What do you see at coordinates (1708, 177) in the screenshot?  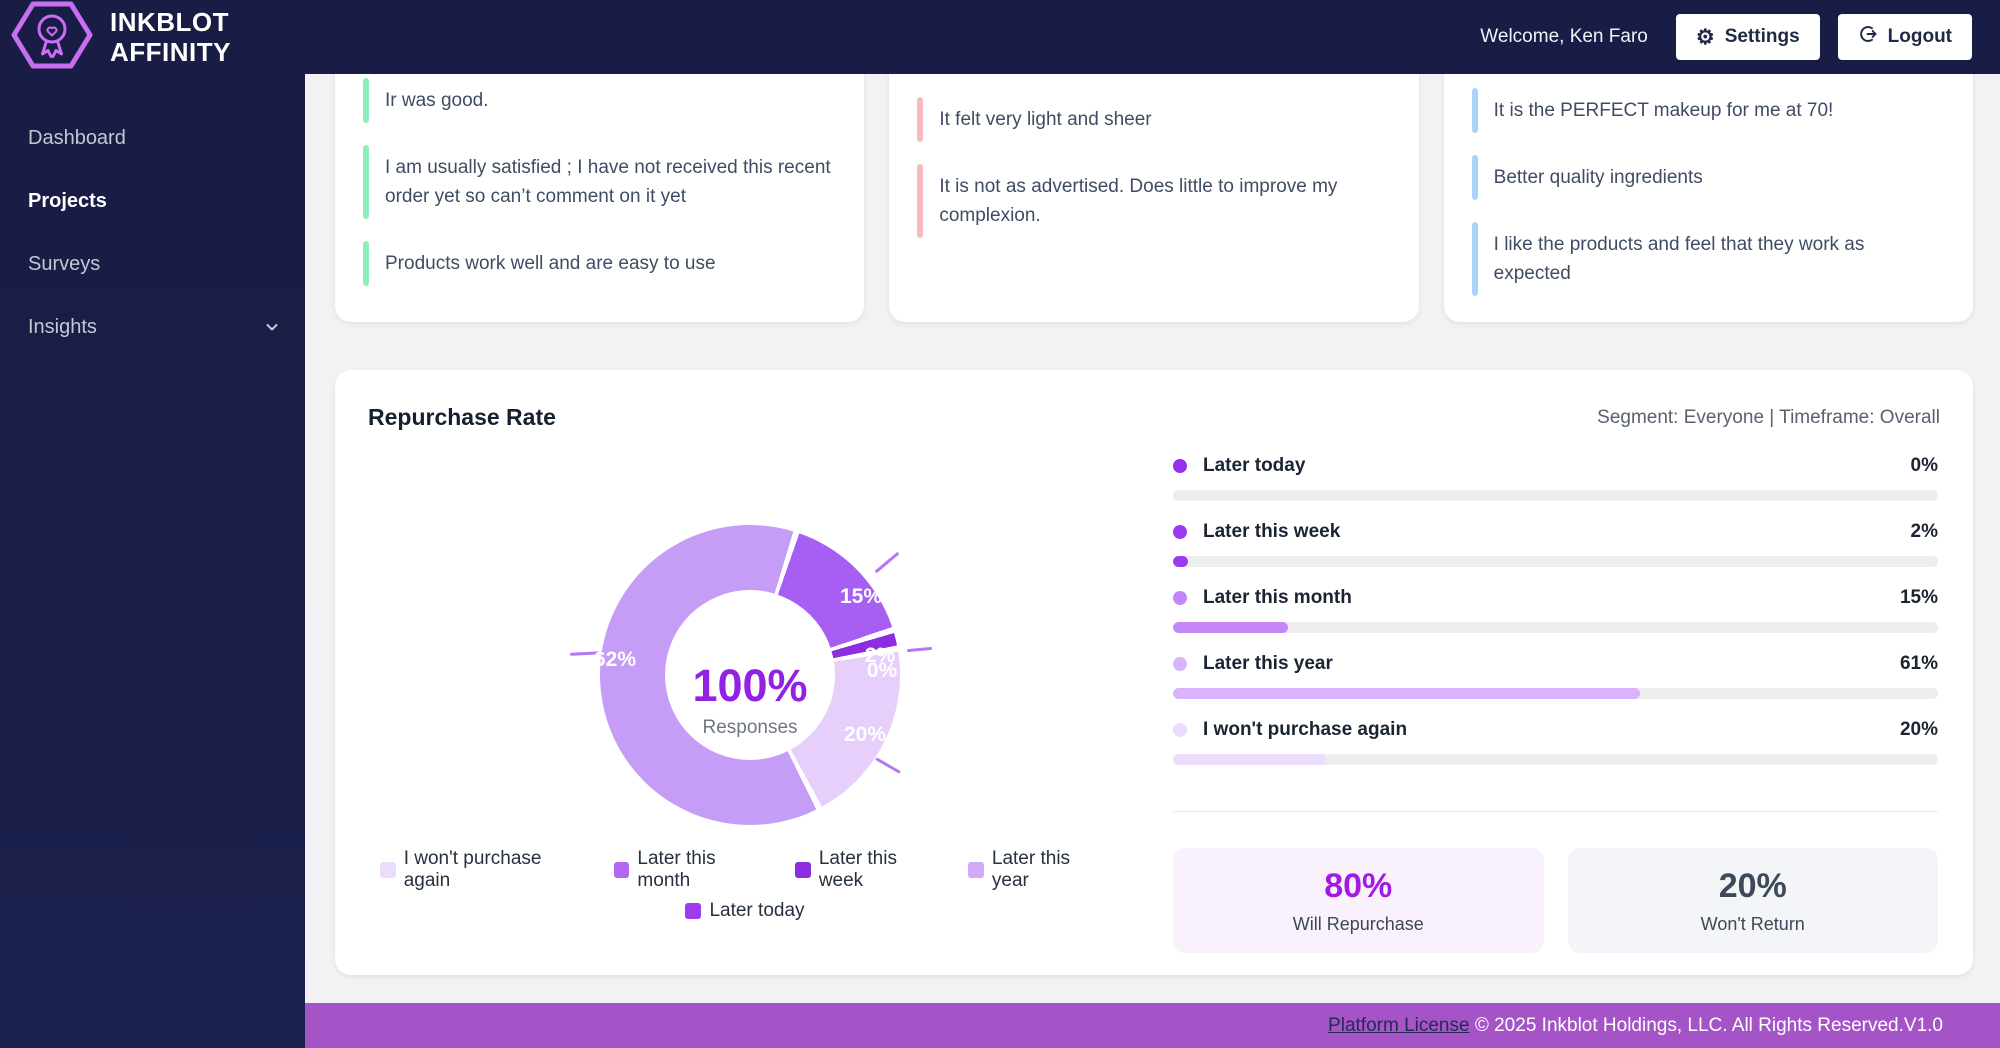 I see `quote-item: Better quality ingredients` at bounding box center [1708, 177].